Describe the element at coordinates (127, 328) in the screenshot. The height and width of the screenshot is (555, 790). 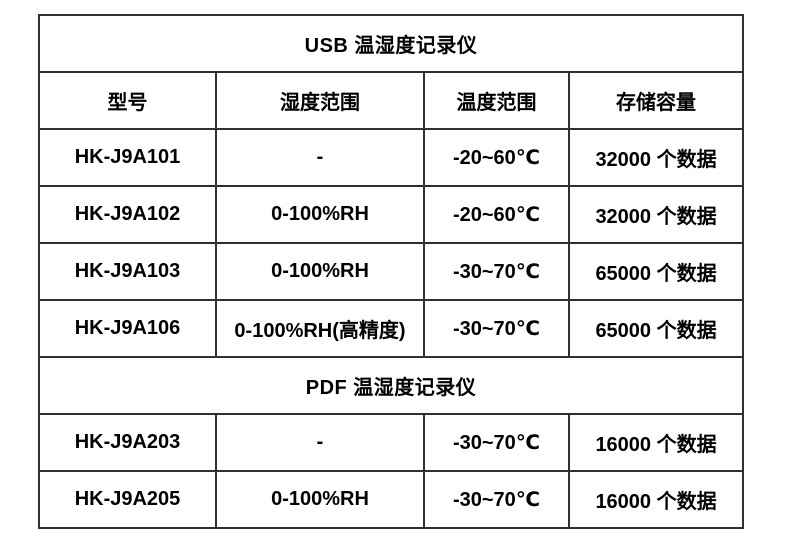
I see `cell-model: HK-J9A106` at that location.